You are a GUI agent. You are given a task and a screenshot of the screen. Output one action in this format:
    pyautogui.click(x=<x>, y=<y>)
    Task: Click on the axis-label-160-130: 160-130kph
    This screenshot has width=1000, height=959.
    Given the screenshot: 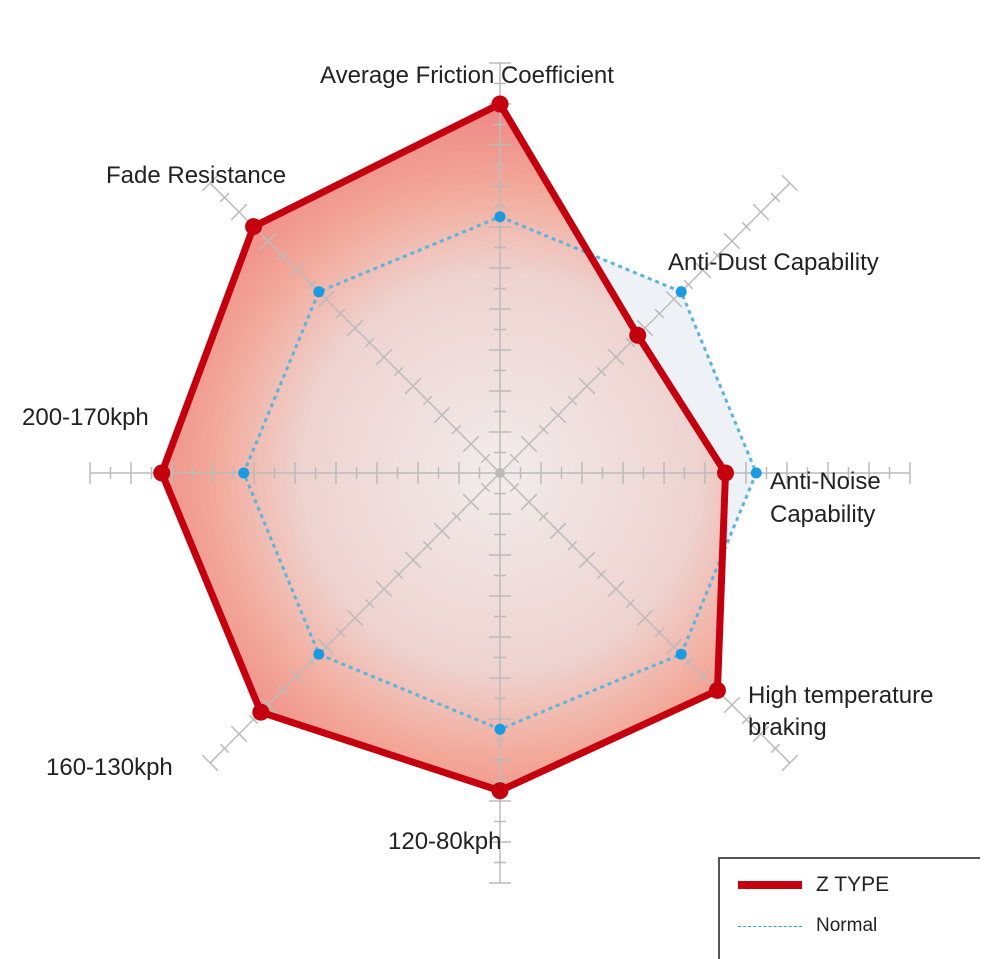 What is the action you would take?
    pyautogui.click(x=109, y=767)
    